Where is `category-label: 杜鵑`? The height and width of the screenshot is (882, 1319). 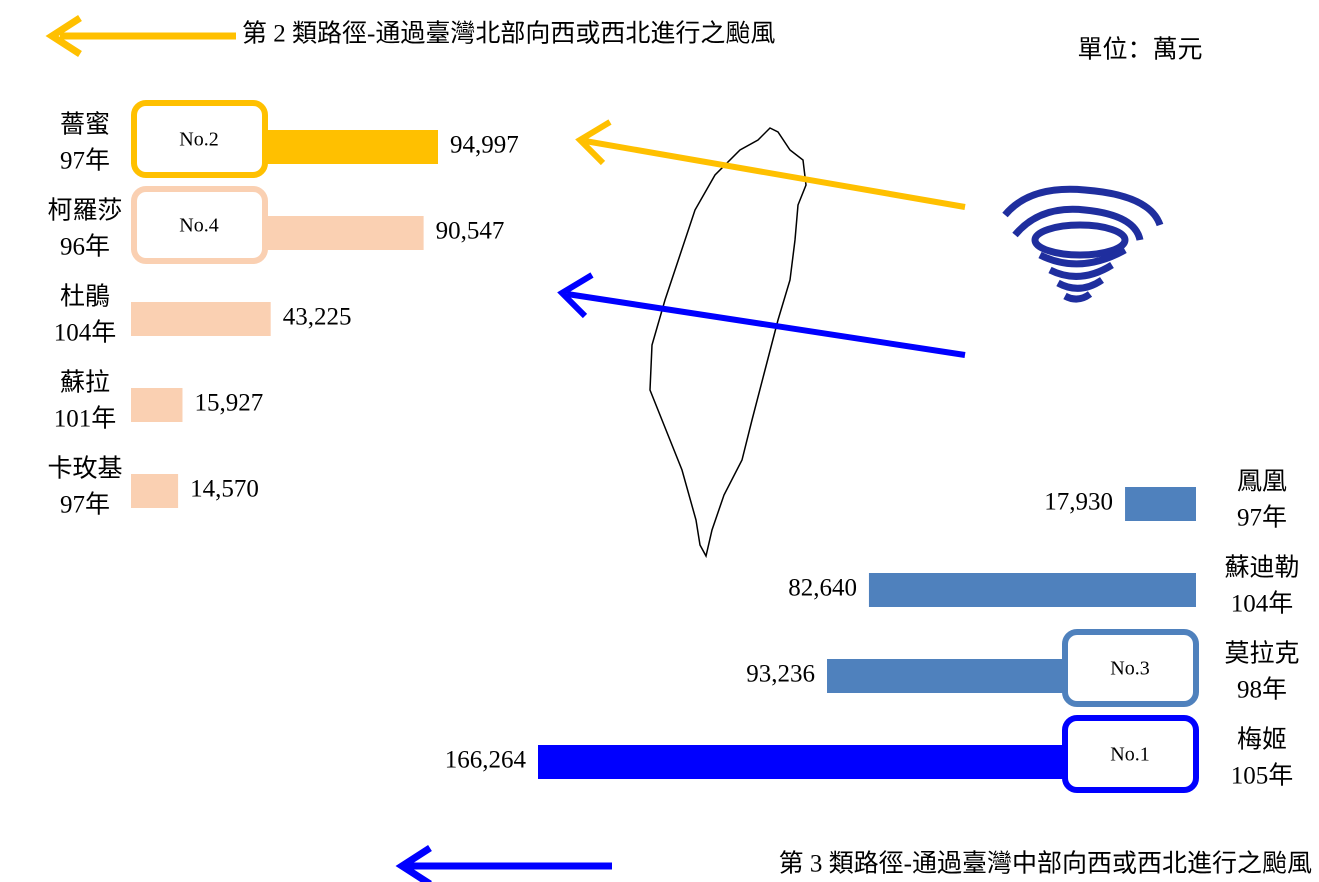 category-label: 杜鵑 is located at coordinates (85, 297).